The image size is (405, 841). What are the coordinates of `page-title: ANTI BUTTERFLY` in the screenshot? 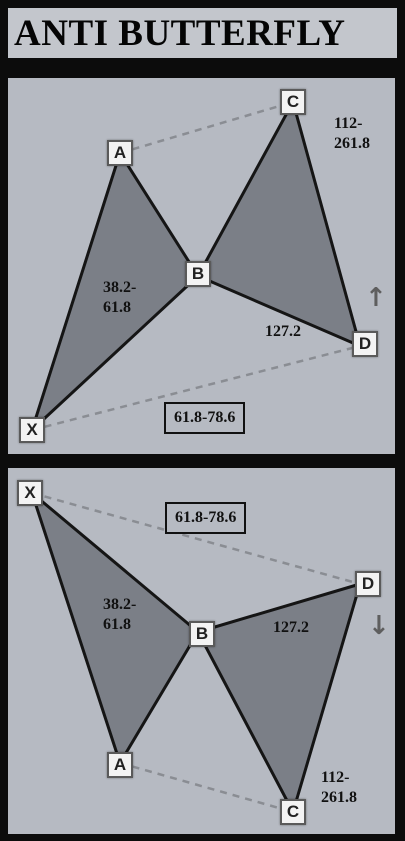 It's located at (180, 33).